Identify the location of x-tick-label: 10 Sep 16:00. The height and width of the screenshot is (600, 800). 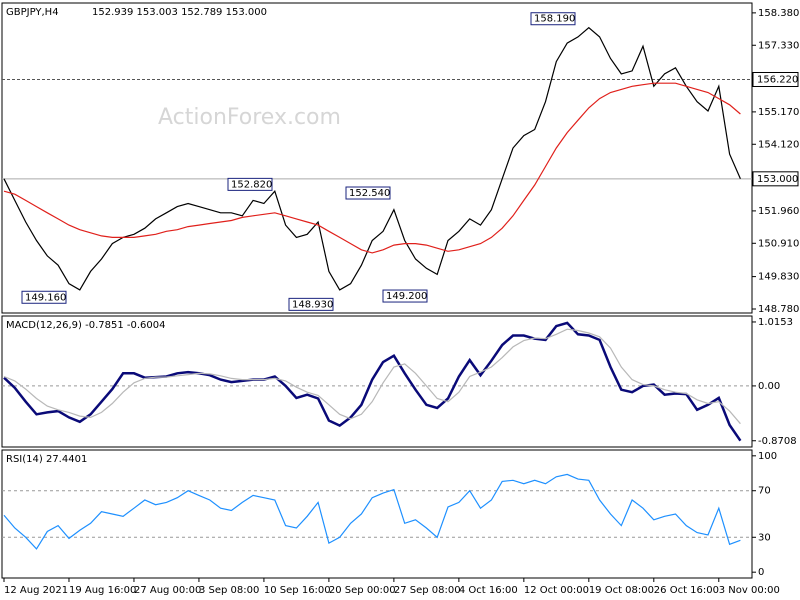
(297, 590).